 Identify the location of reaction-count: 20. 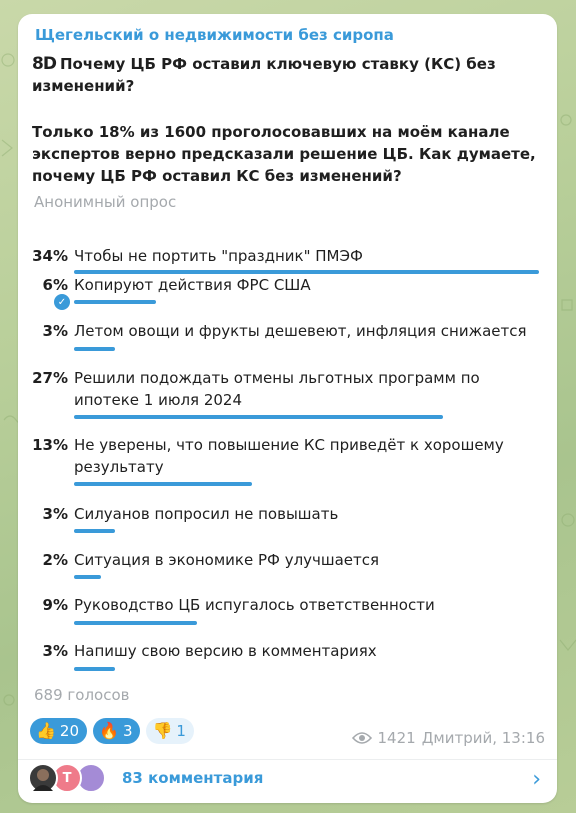
(69, 731).